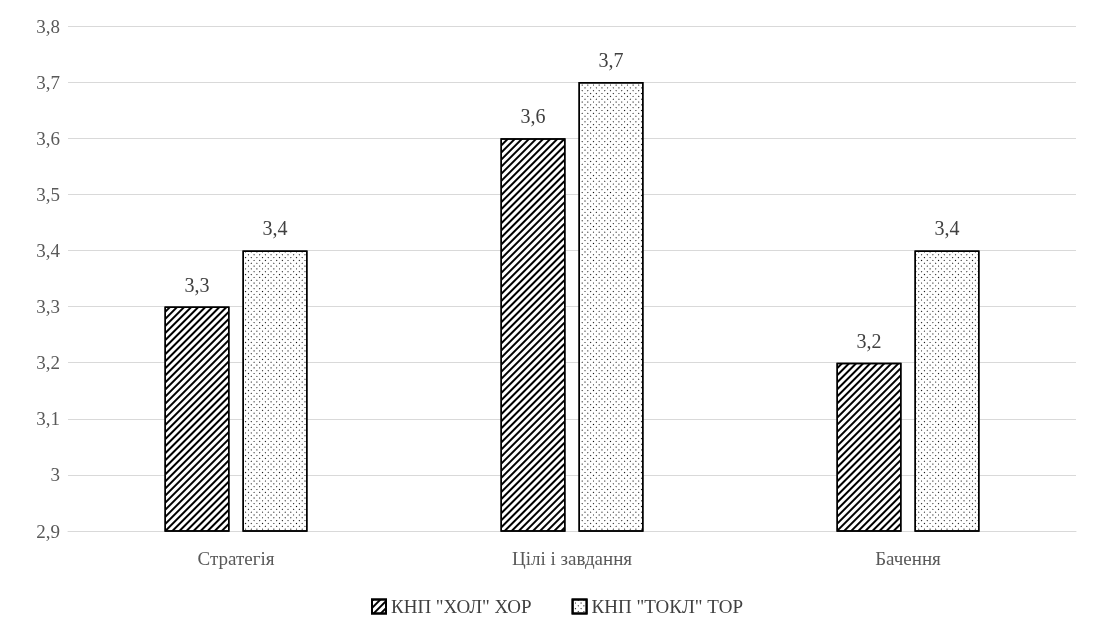 The image size is (1114, 639). I want to click on data-label: 3,7, so click(611, 60).